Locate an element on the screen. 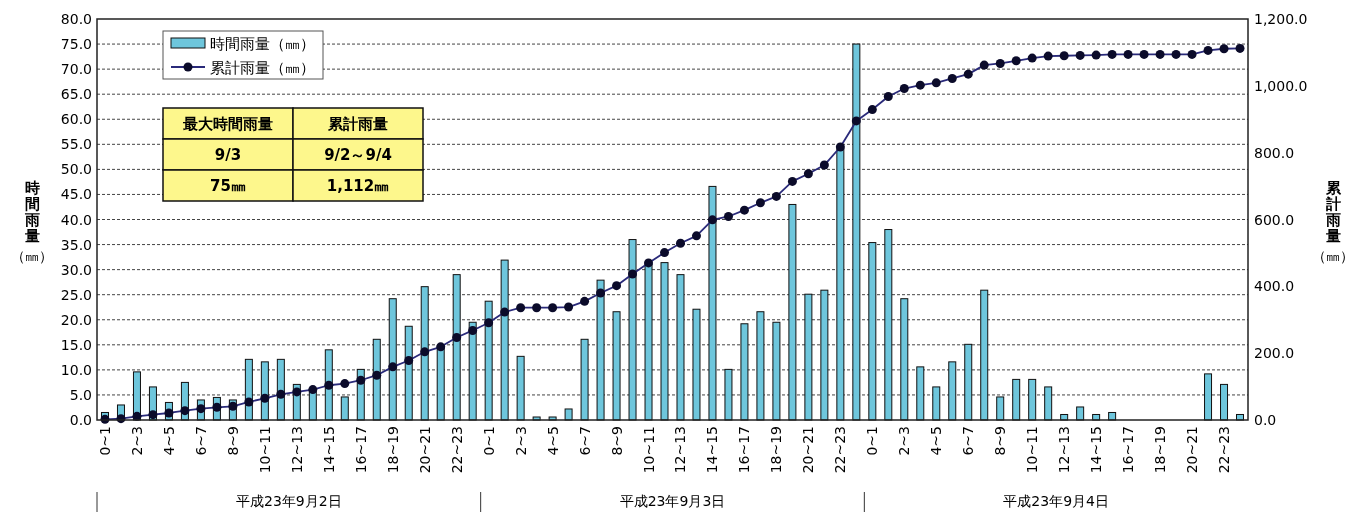  y2-tick-label: 400.0 is located at coordinates (1274, 286).